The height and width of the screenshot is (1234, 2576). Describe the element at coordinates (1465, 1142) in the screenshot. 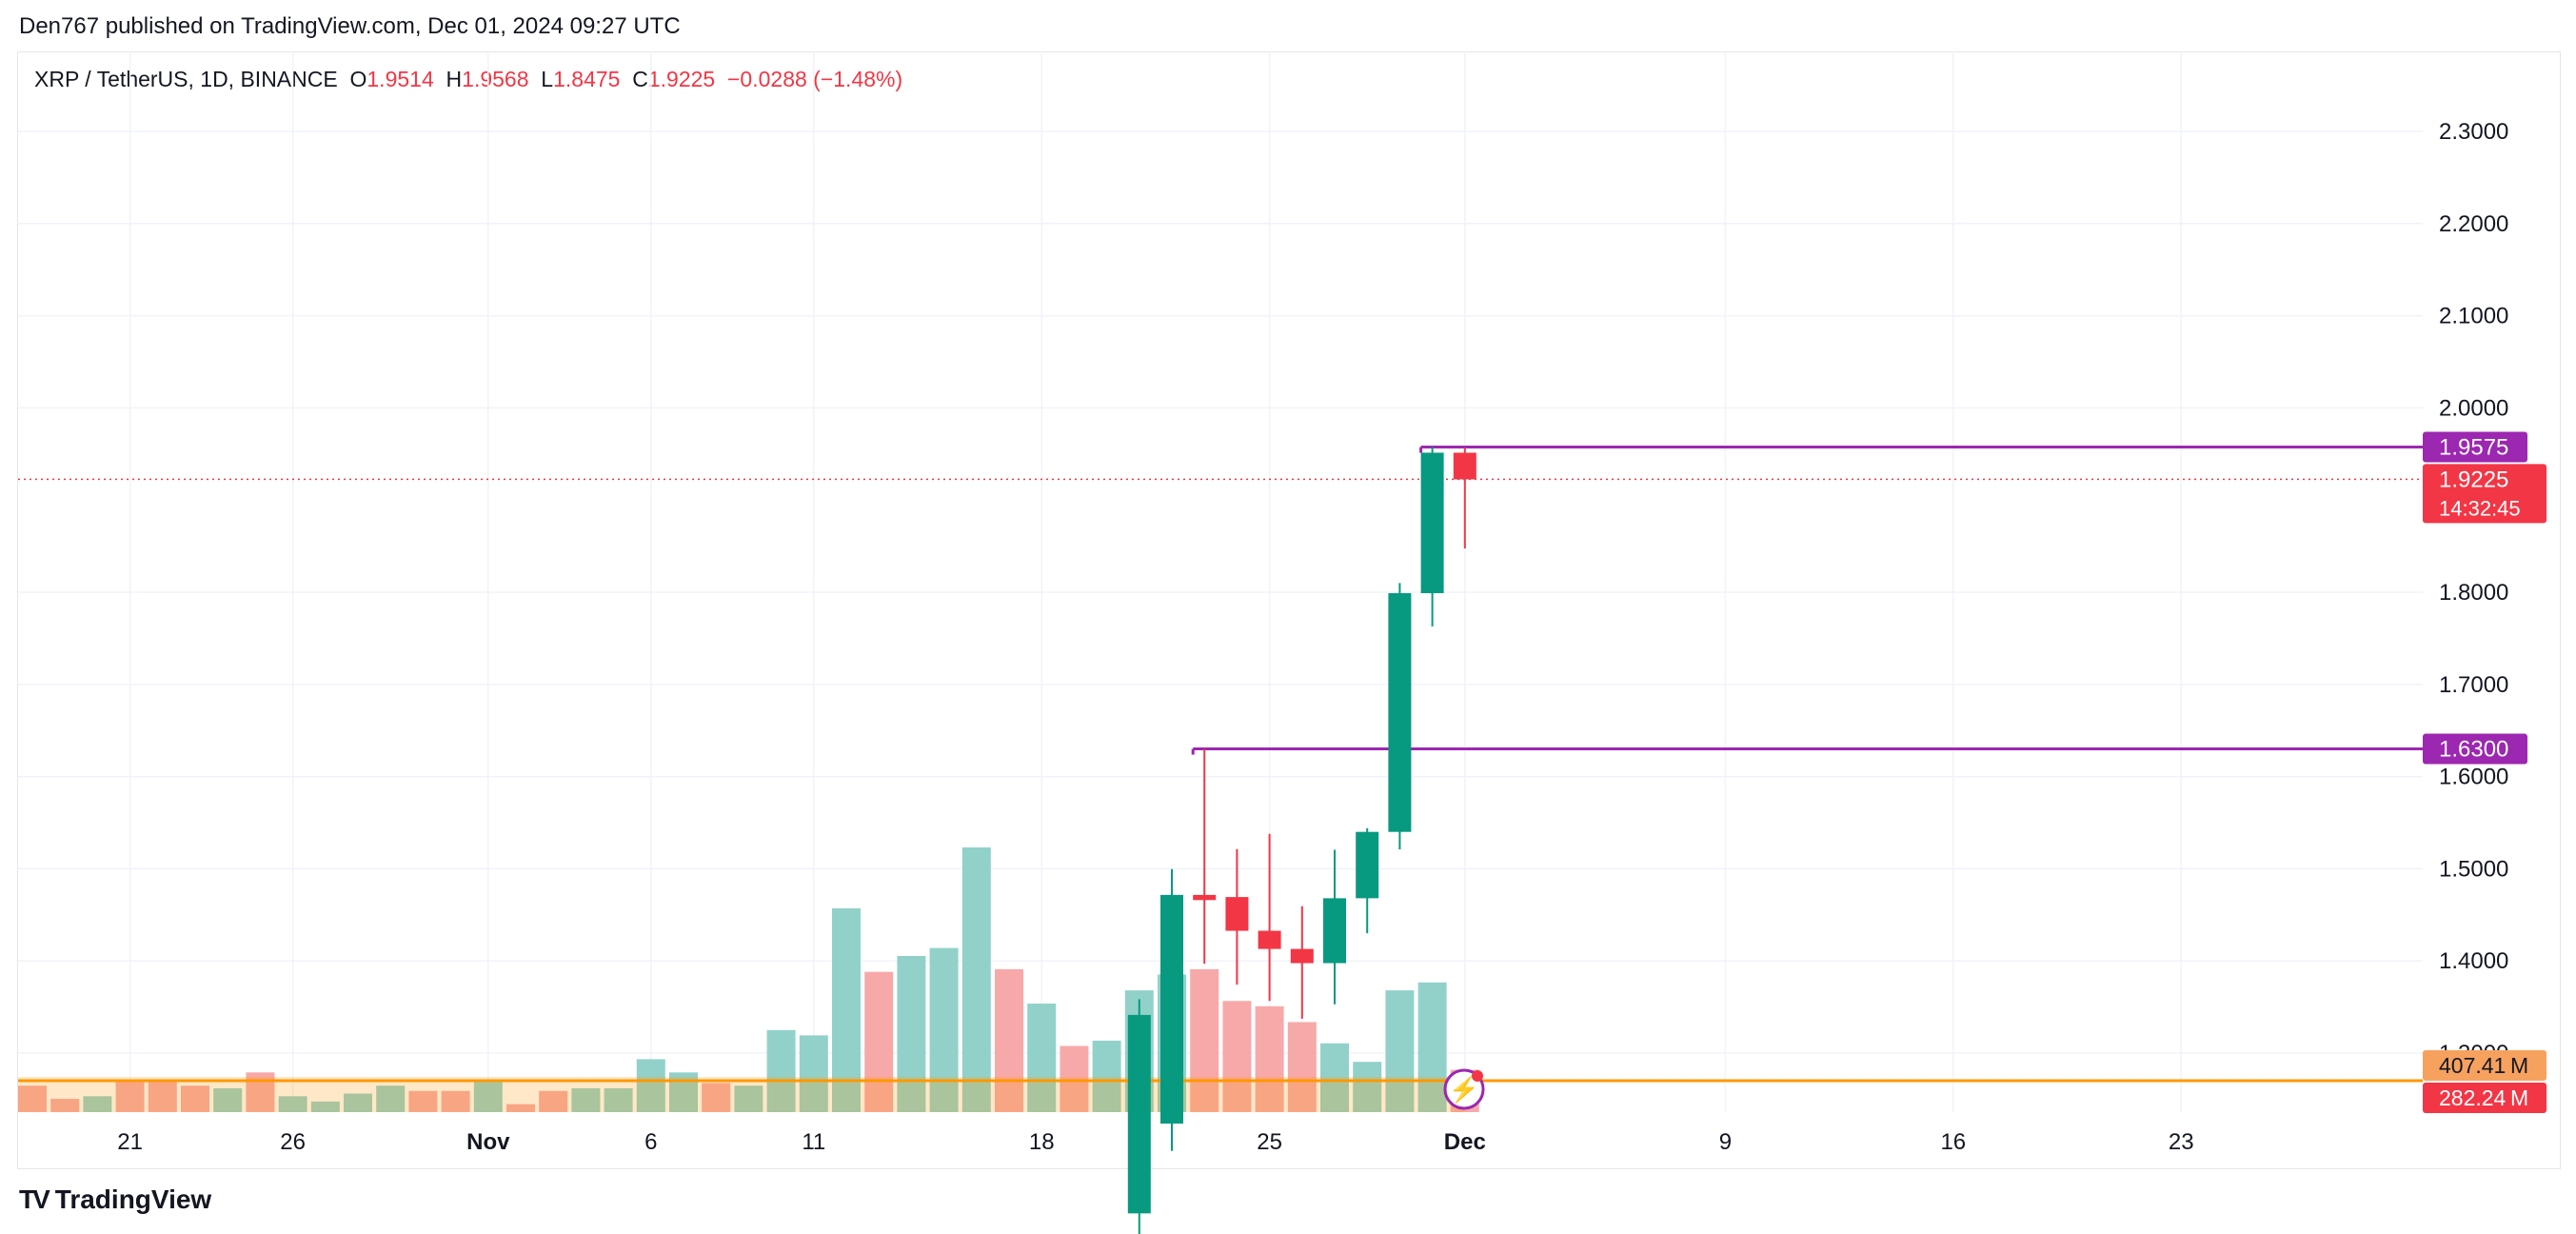

I see `x-tick-label: Dec` at that location.